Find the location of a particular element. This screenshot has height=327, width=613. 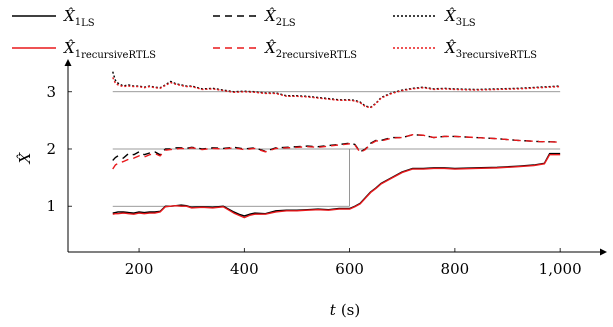

y-tick-label: 3 is located at coordinates (51, 92).